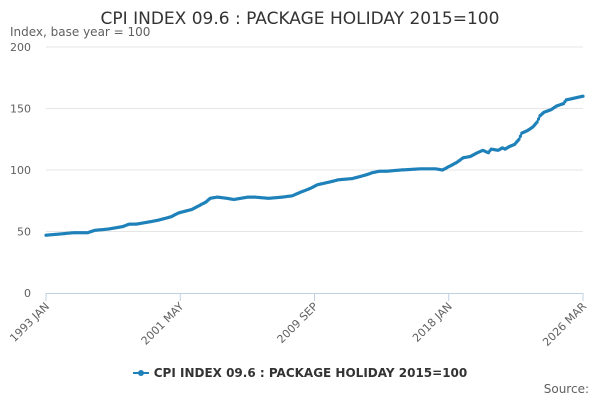  I want to click on y-tick-label: 100, so click(20, 170).